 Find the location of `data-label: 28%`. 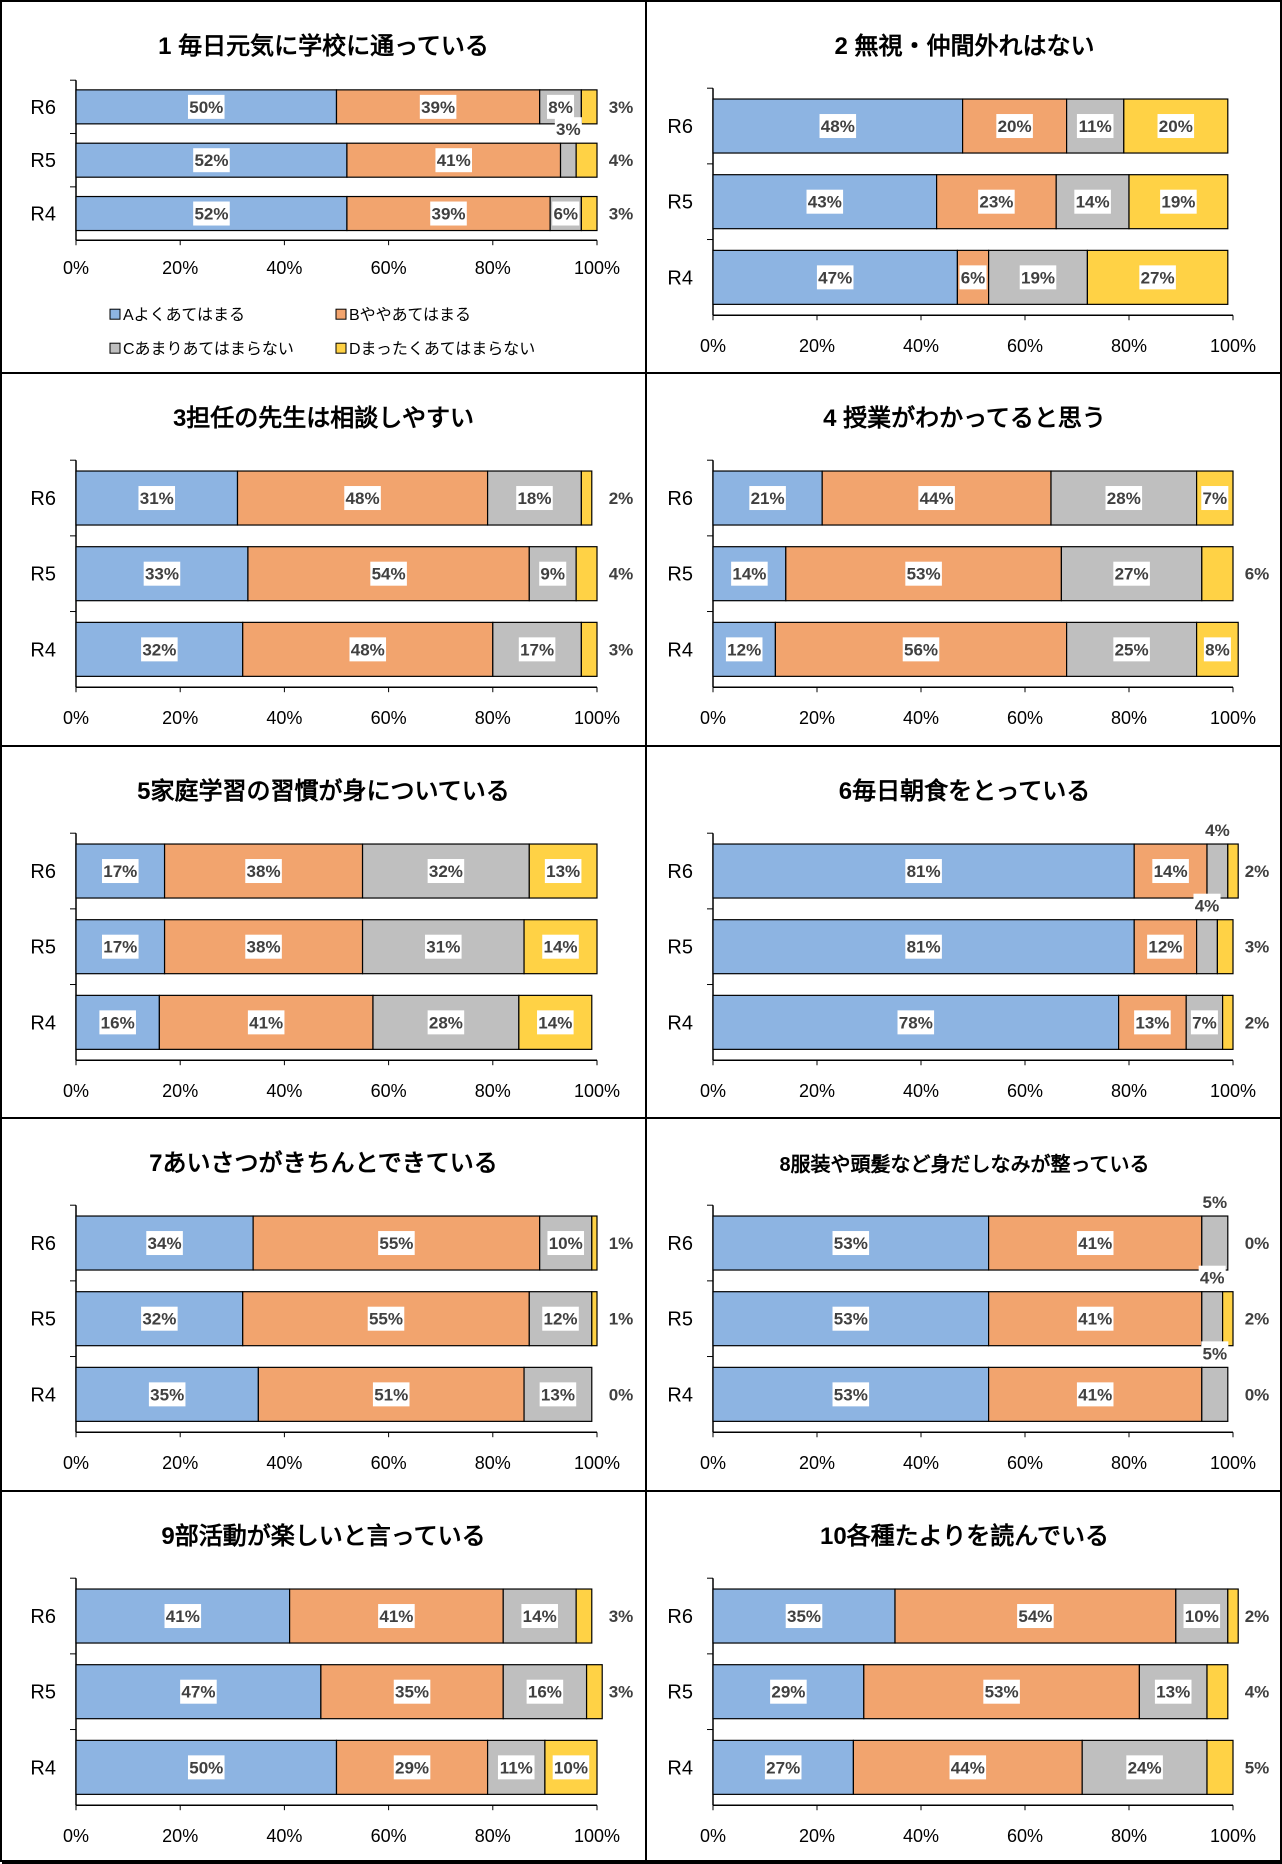

data-label: 28% is located at coordinates (446, 1022).